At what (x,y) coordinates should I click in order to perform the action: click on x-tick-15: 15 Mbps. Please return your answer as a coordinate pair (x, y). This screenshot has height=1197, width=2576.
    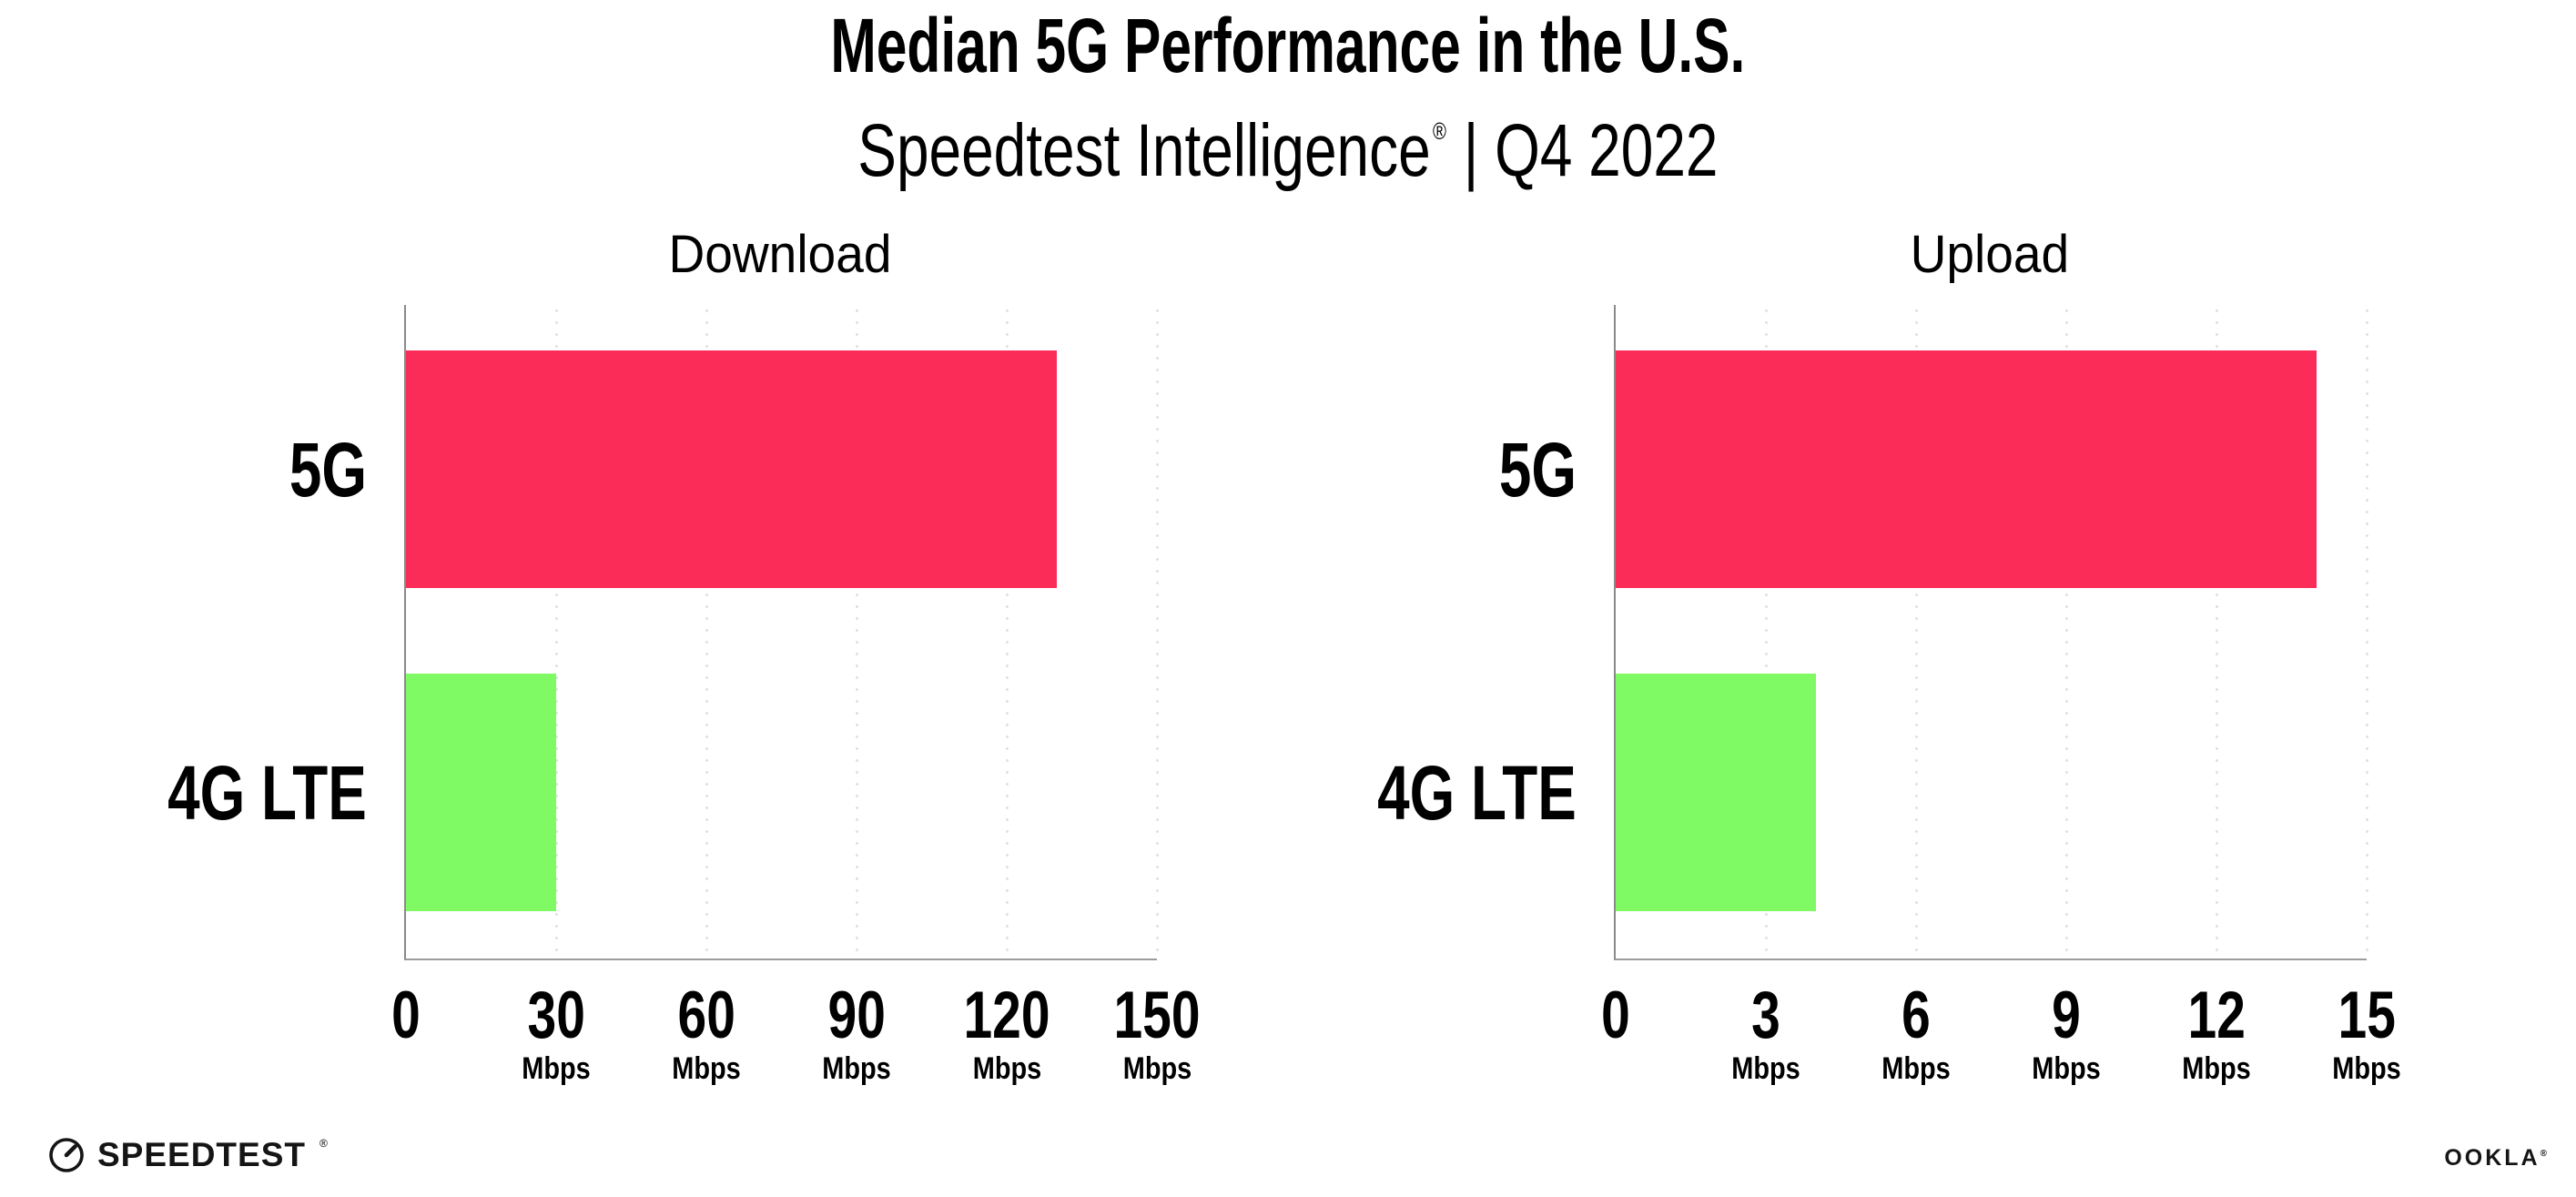
    Looking at the image, I should click on (2366, 1033).